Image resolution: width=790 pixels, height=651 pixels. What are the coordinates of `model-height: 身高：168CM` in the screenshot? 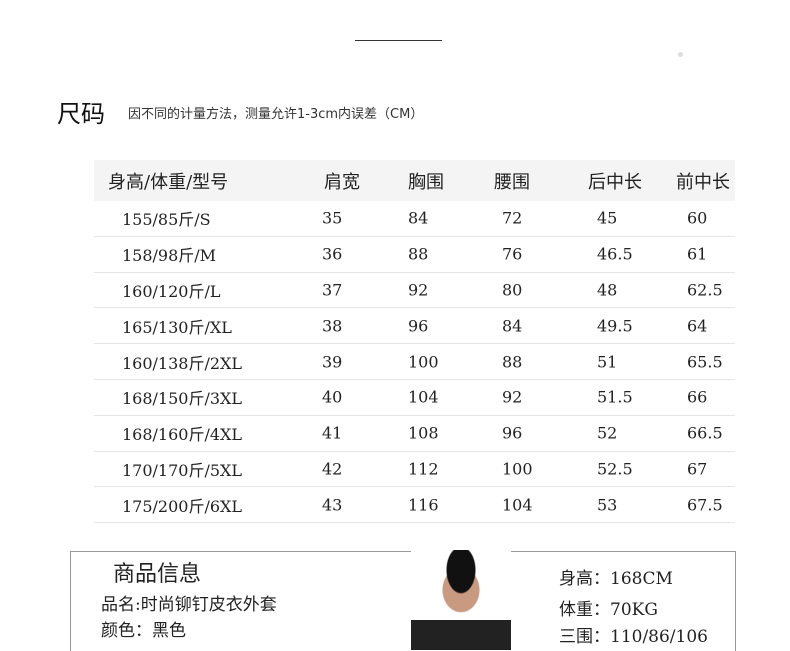 It's located at (616, 579).